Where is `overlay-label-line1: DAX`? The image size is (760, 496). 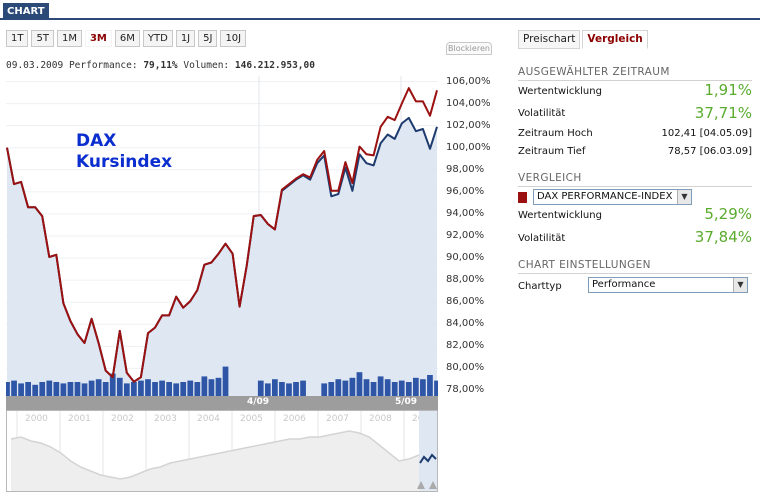
overlay-label-line1: DAX is located at coordinates (96, 141).